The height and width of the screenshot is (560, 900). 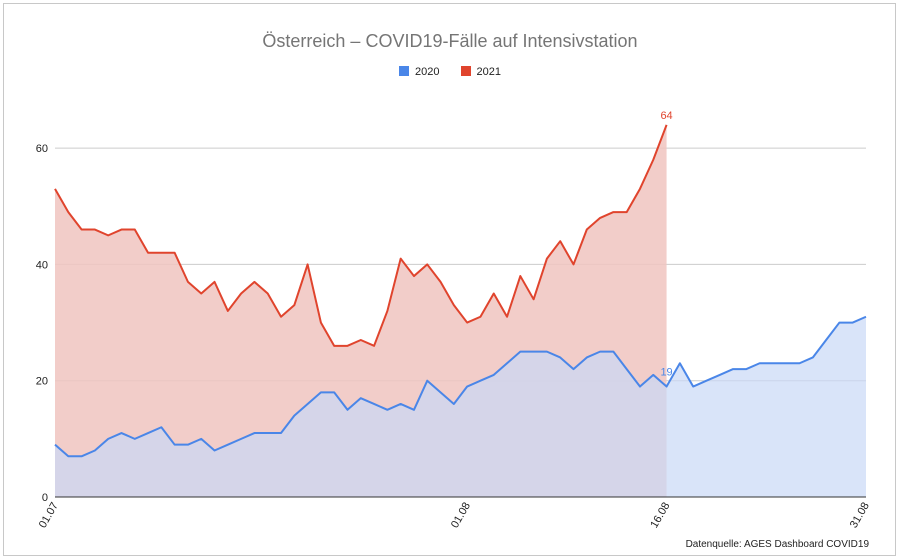 What do you see at coordinates (666, 373) in the screenshot?
I see `series-2020-end-label: 19` at bounding box center [666, 373].